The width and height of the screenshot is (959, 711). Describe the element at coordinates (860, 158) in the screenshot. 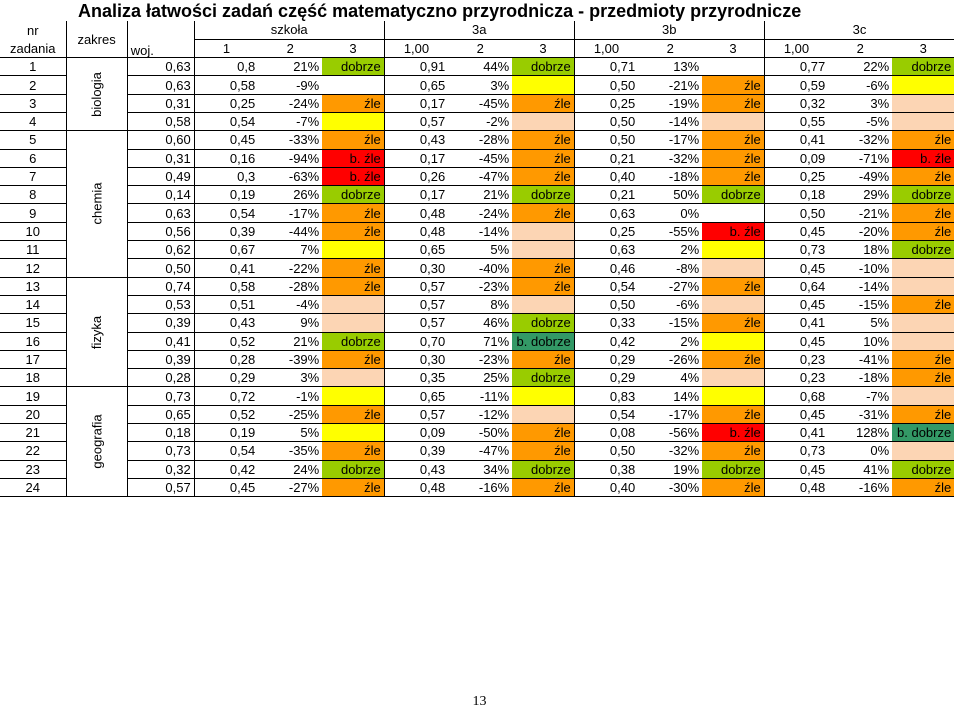

I see `percent-cell: -71%` at that location.